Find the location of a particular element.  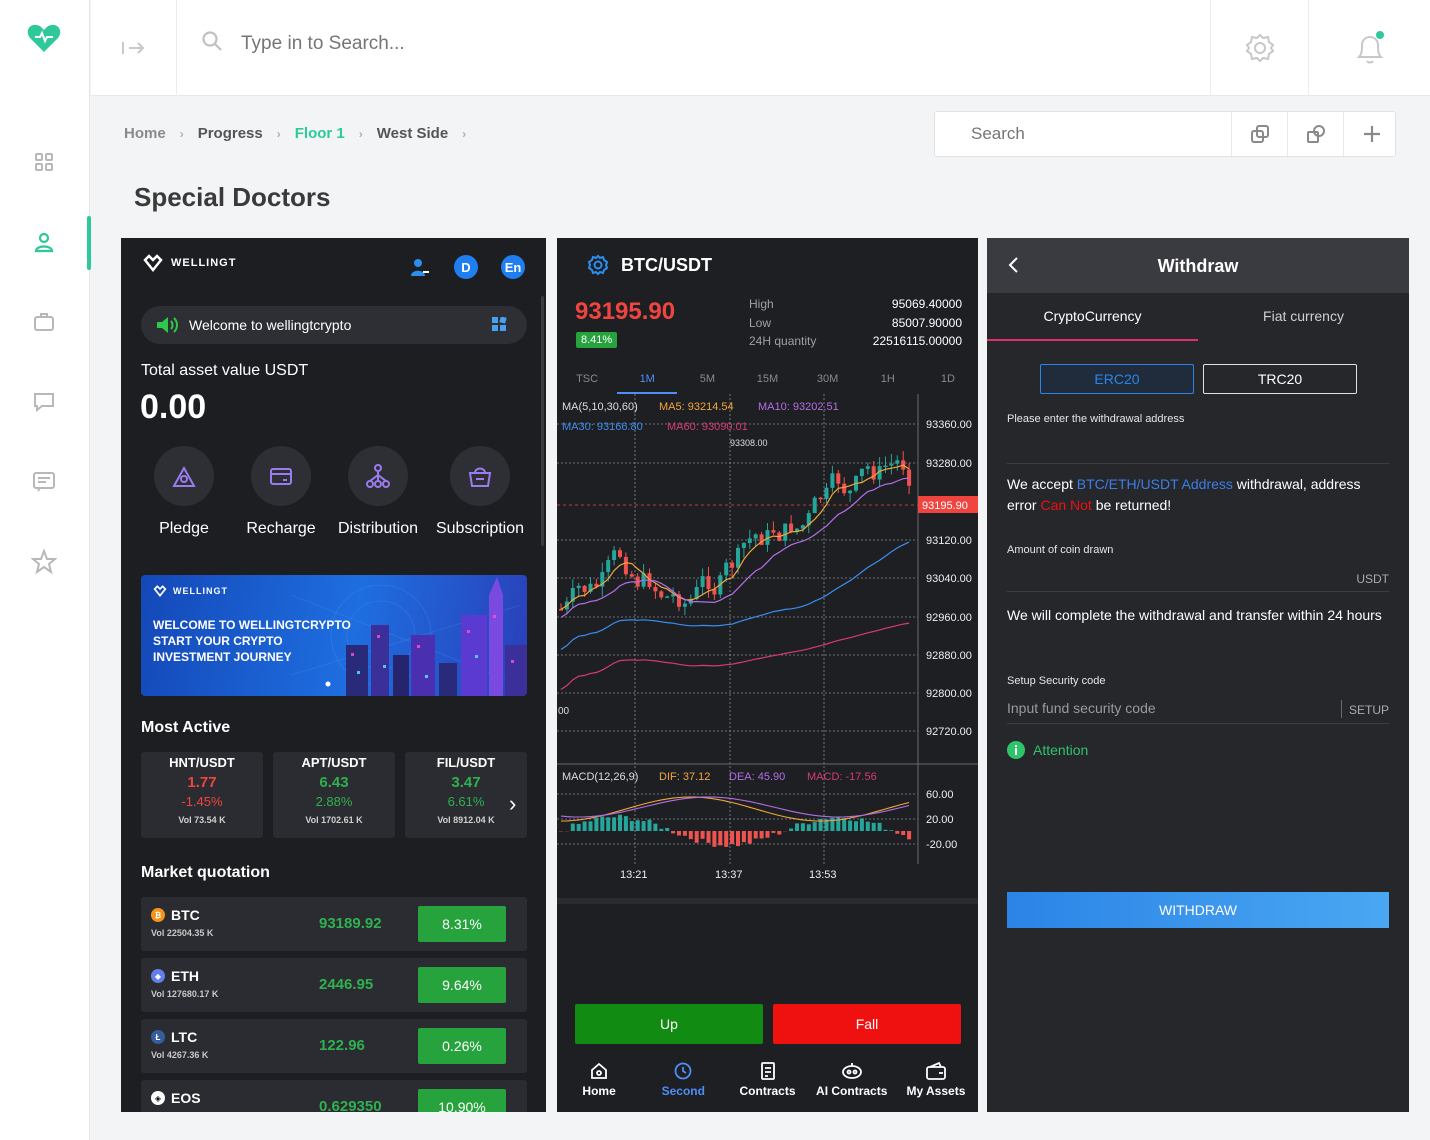

notifications-button is located at coordinates (1369, 48).